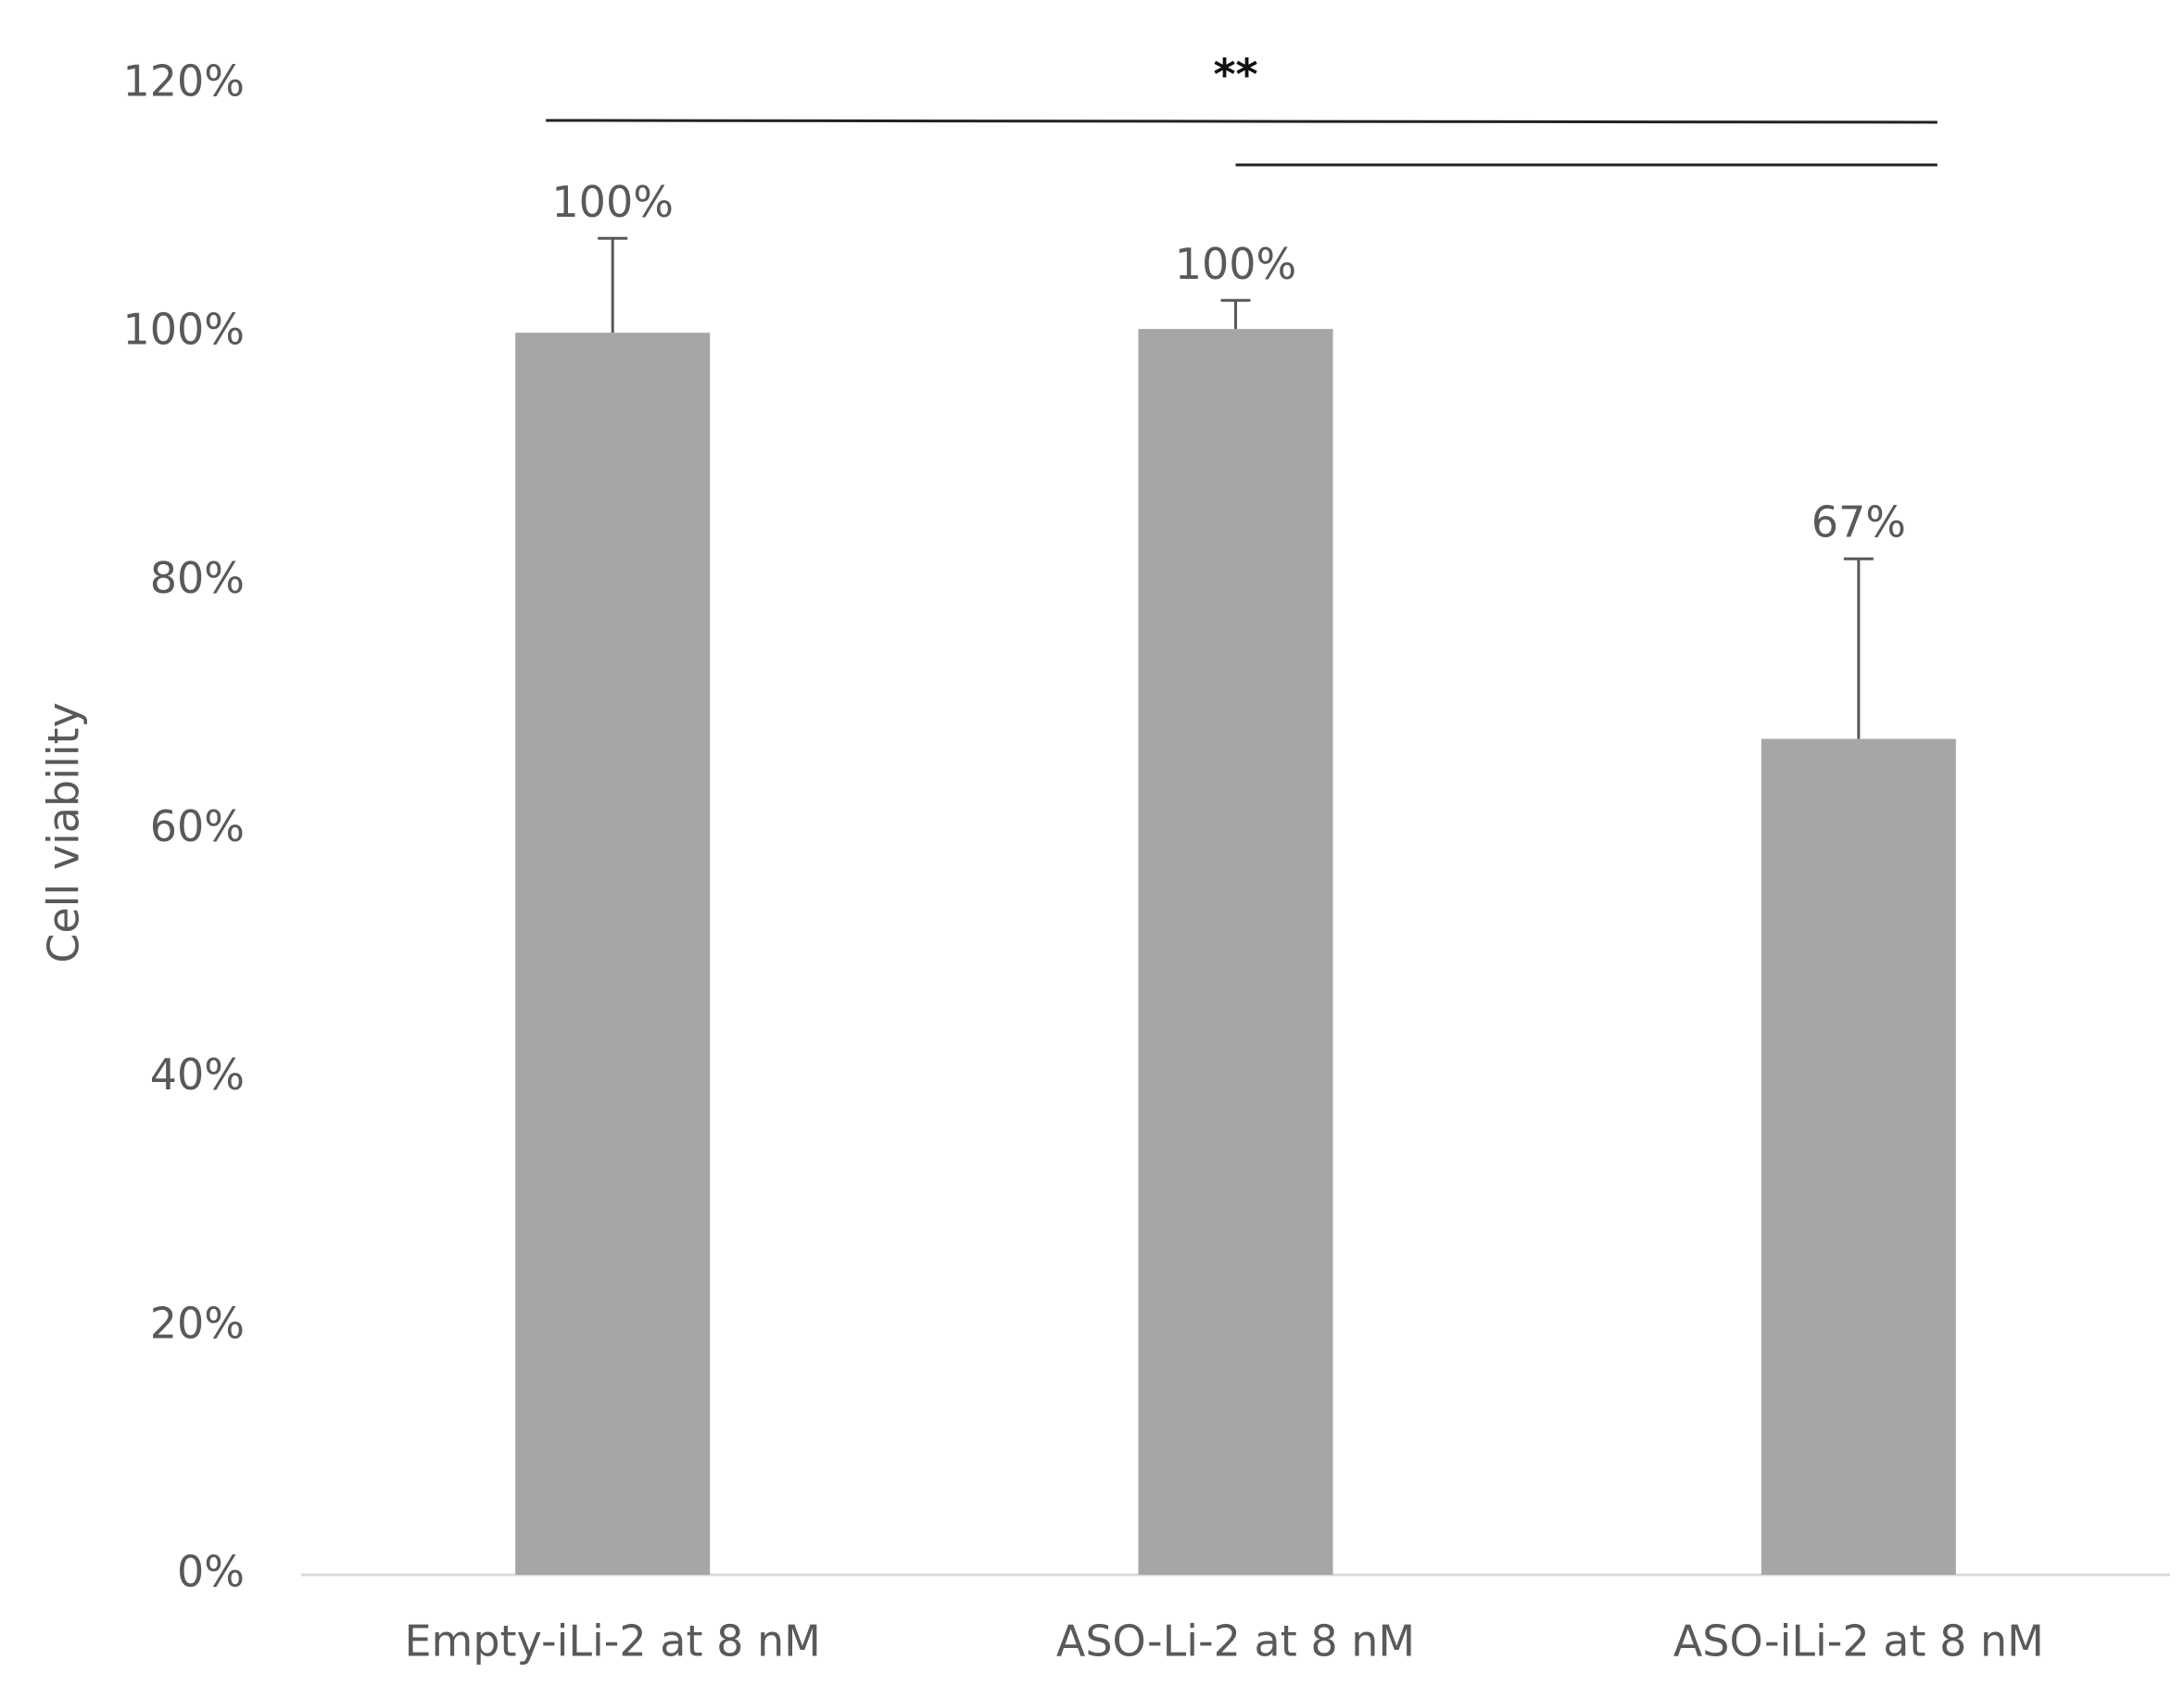  Describe the element at coordinates (1242, 121) in the screenshot. I see `significance-line` at that location.